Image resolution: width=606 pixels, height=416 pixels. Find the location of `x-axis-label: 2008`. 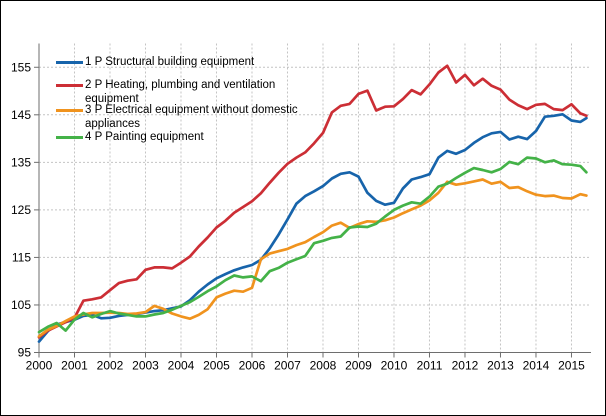

x-axis-label: 2008 is located at coordinates (323, 366).